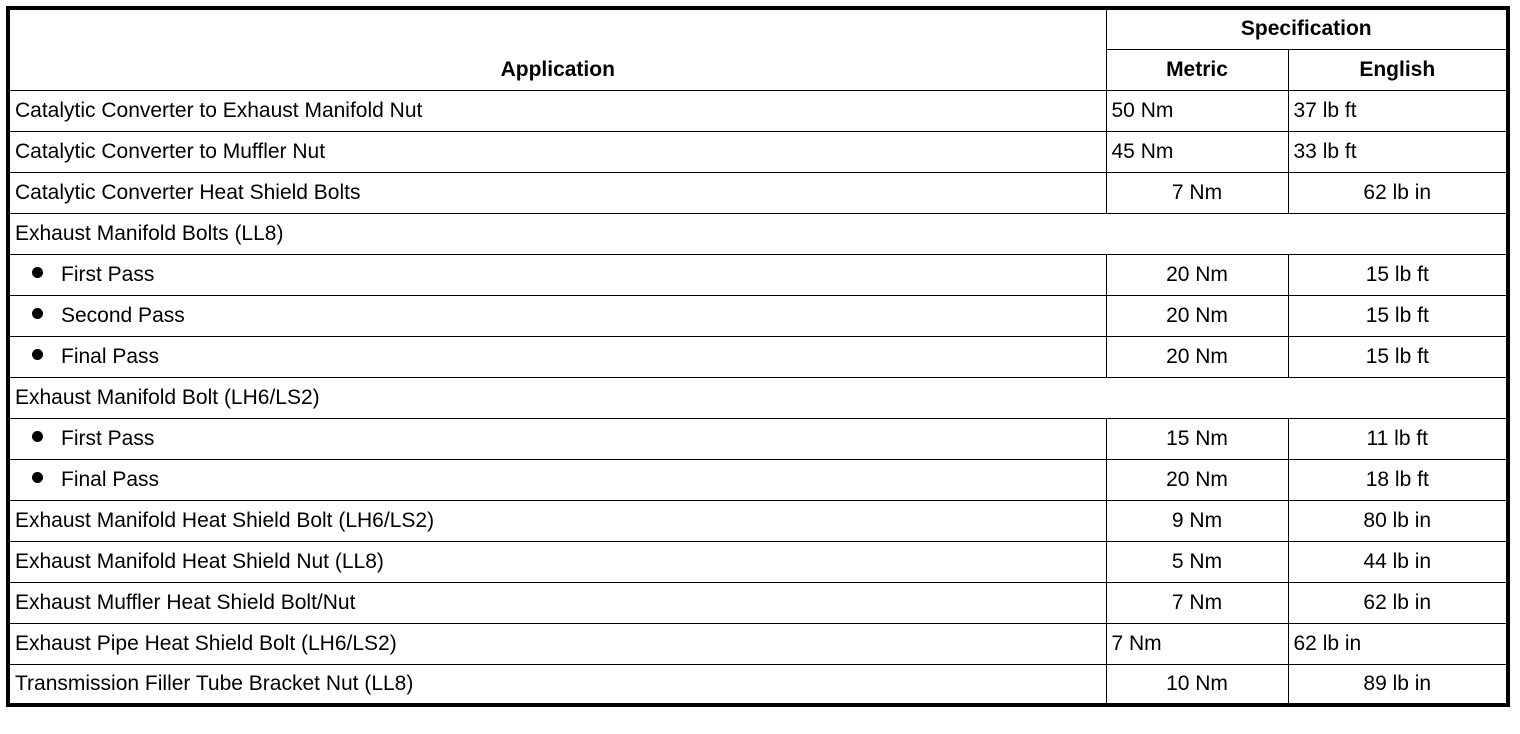  Describe the element at coordinates (1197, 438) in the screenshot. I see `metric-value: 15 Nm` at that location.